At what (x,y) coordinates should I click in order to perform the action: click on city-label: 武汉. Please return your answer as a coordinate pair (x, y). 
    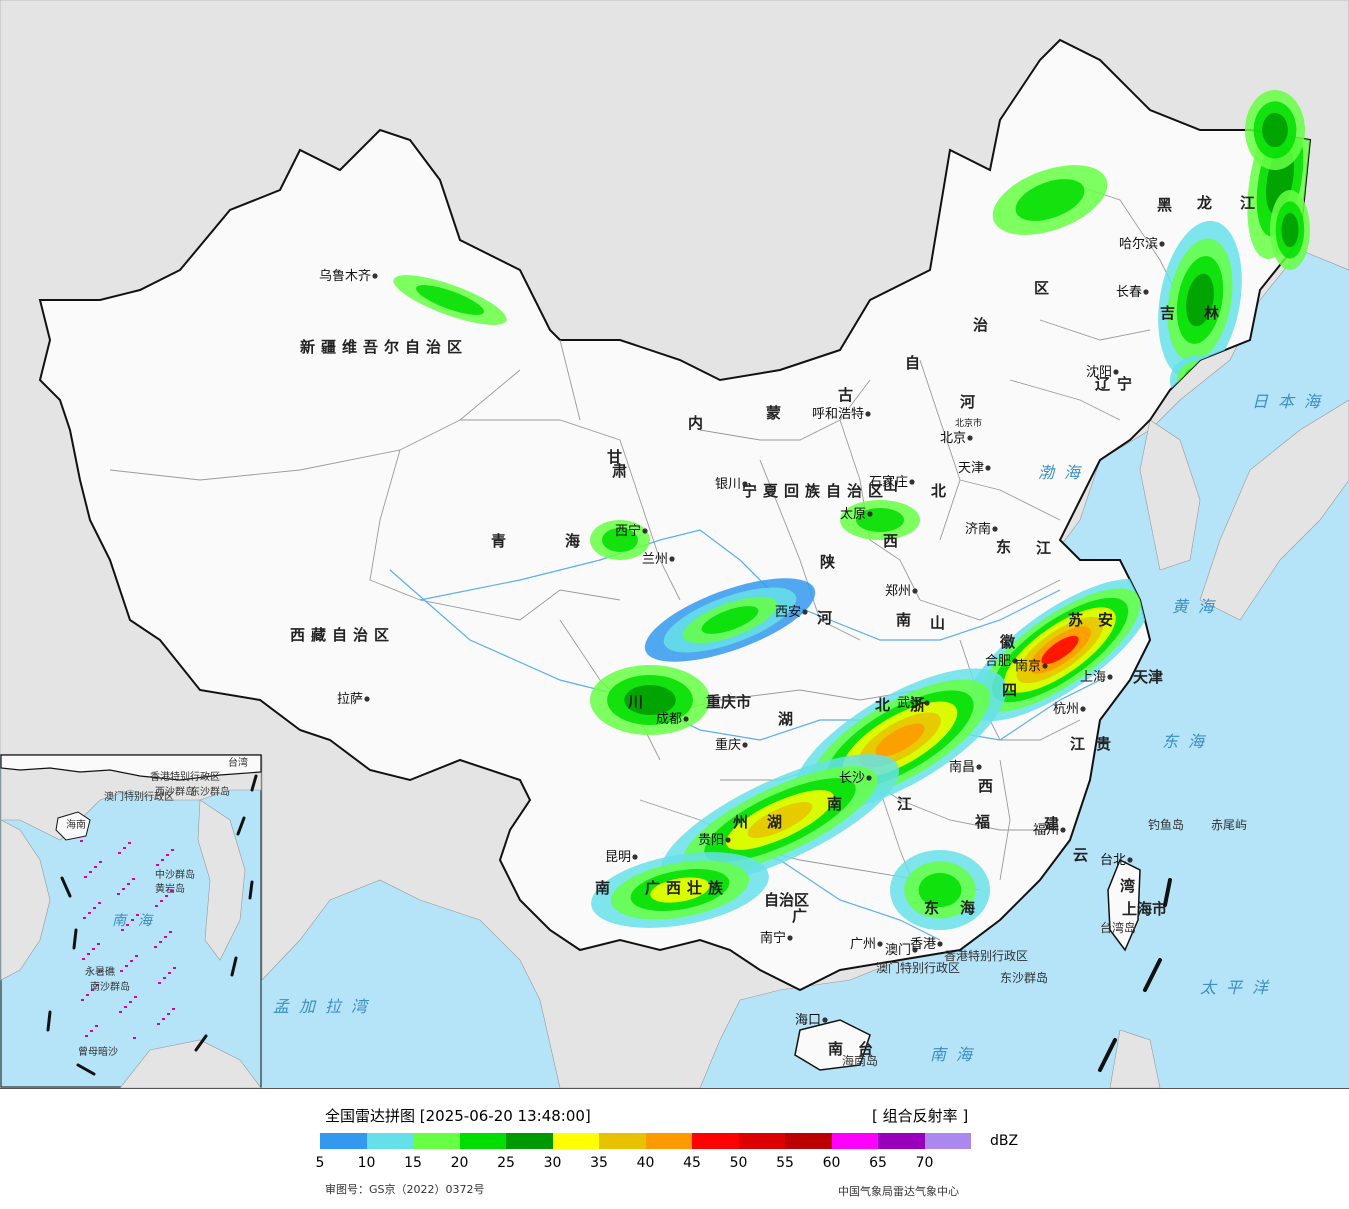
    Looking at the image, I should click on (910, 703).